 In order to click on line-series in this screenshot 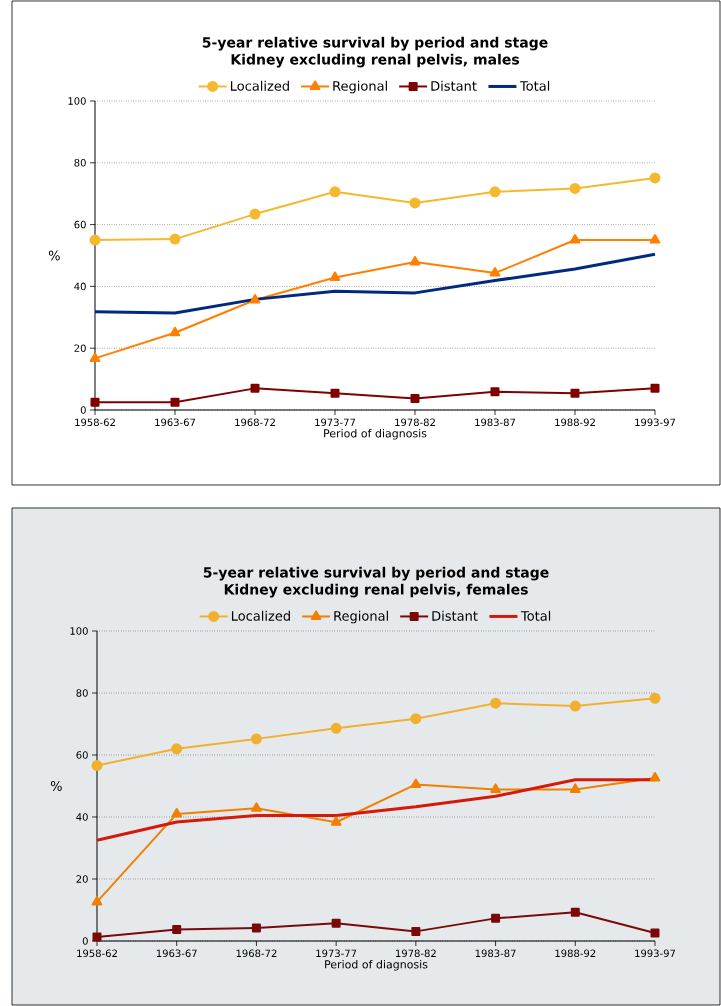, I will do `click(375, 283)`.